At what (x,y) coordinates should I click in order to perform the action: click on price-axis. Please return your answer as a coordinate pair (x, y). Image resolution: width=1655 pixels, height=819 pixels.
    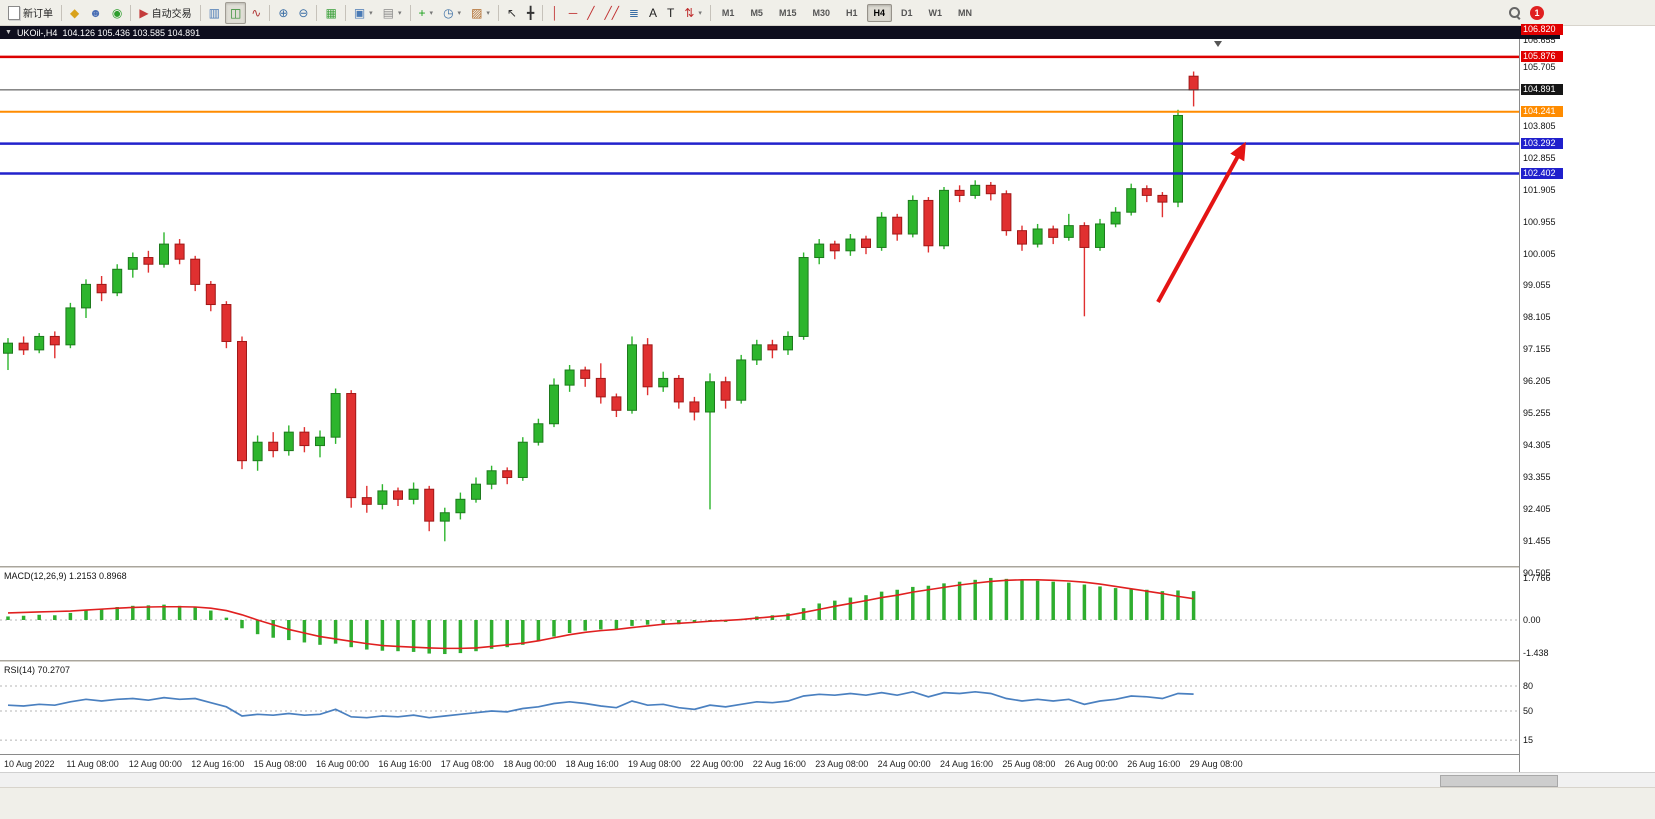
    Looking at the image, I should click on (1587, 405).